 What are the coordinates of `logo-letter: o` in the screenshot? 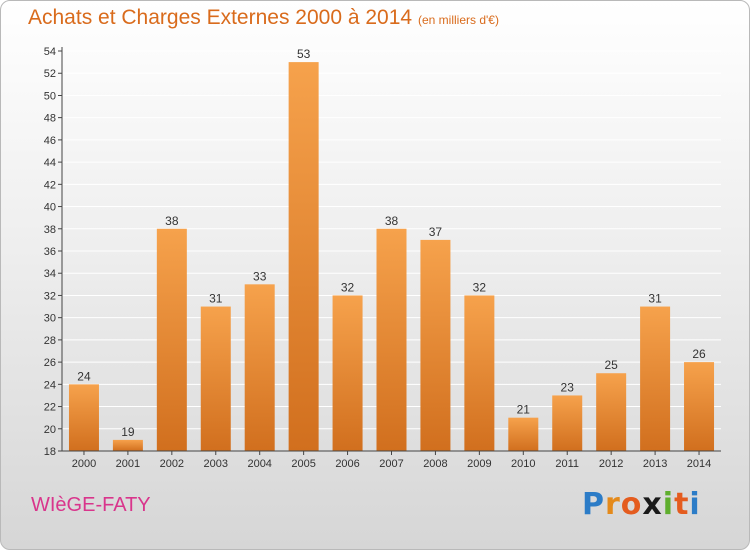 It's located at (631, 504).